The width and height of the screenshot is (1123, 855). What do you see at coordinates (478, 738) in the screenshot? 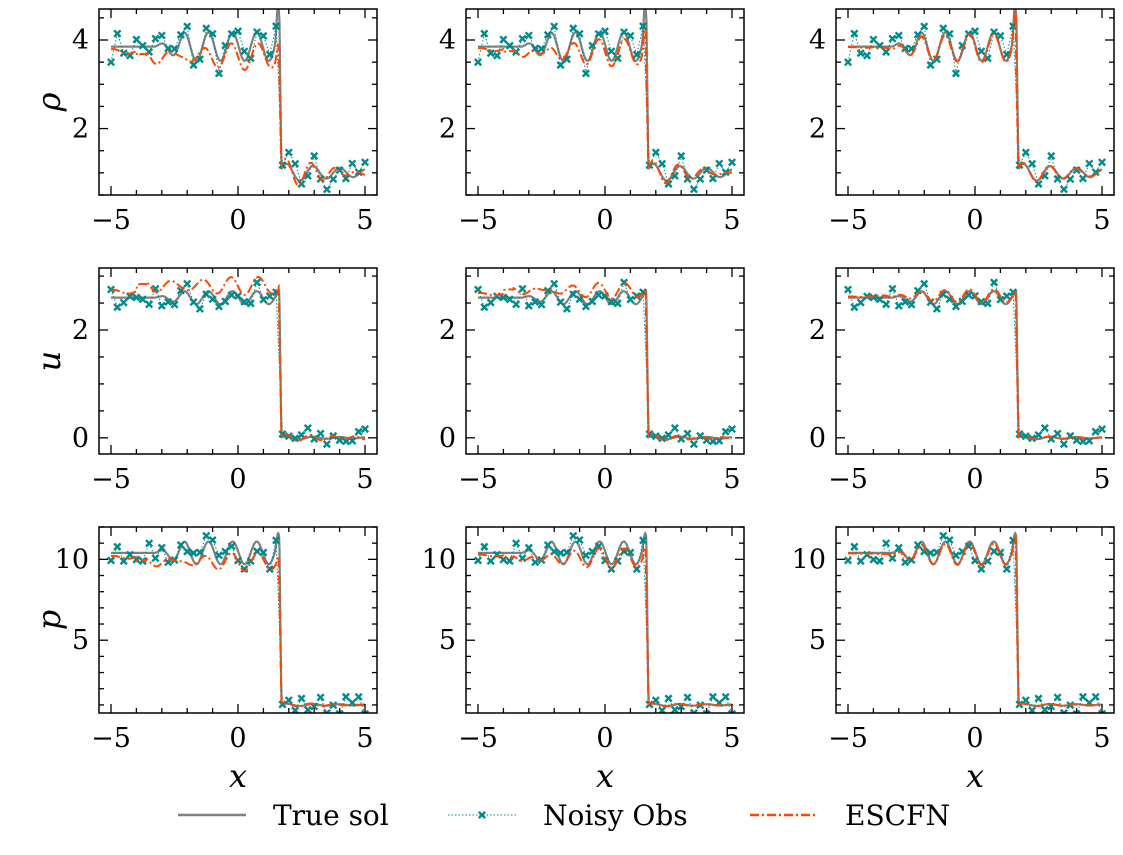
I see `x-tick-label: −5` at bounding box center [478, 738].